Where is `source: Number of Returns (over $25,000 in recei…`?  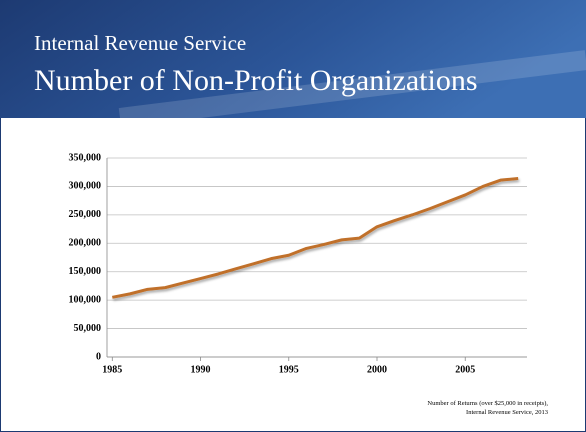
source: Number of Returns (over $25,000 in recei… is located at coordinates (487, 403).